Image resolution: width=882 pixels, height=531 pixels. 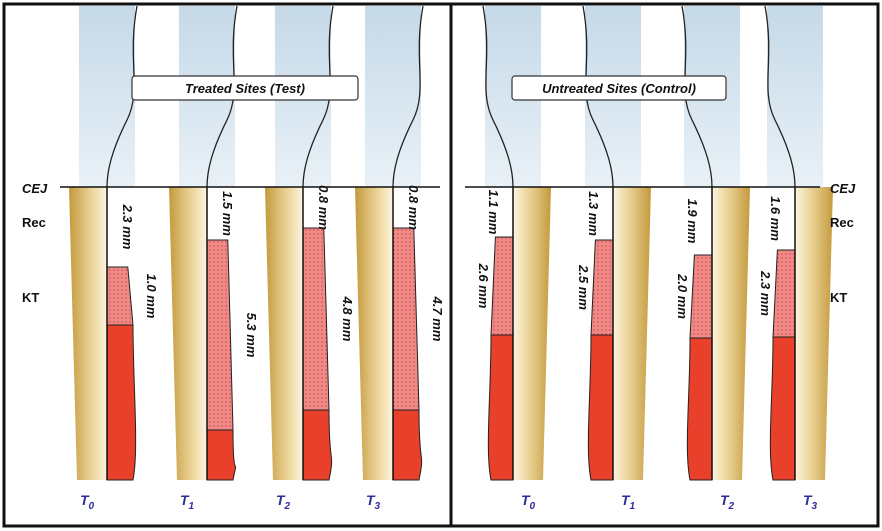 What do you see at coordinates (227, 213) in the screenshot?
I see `rec-label: 1.5 mm` at bounding box center [227, 213].